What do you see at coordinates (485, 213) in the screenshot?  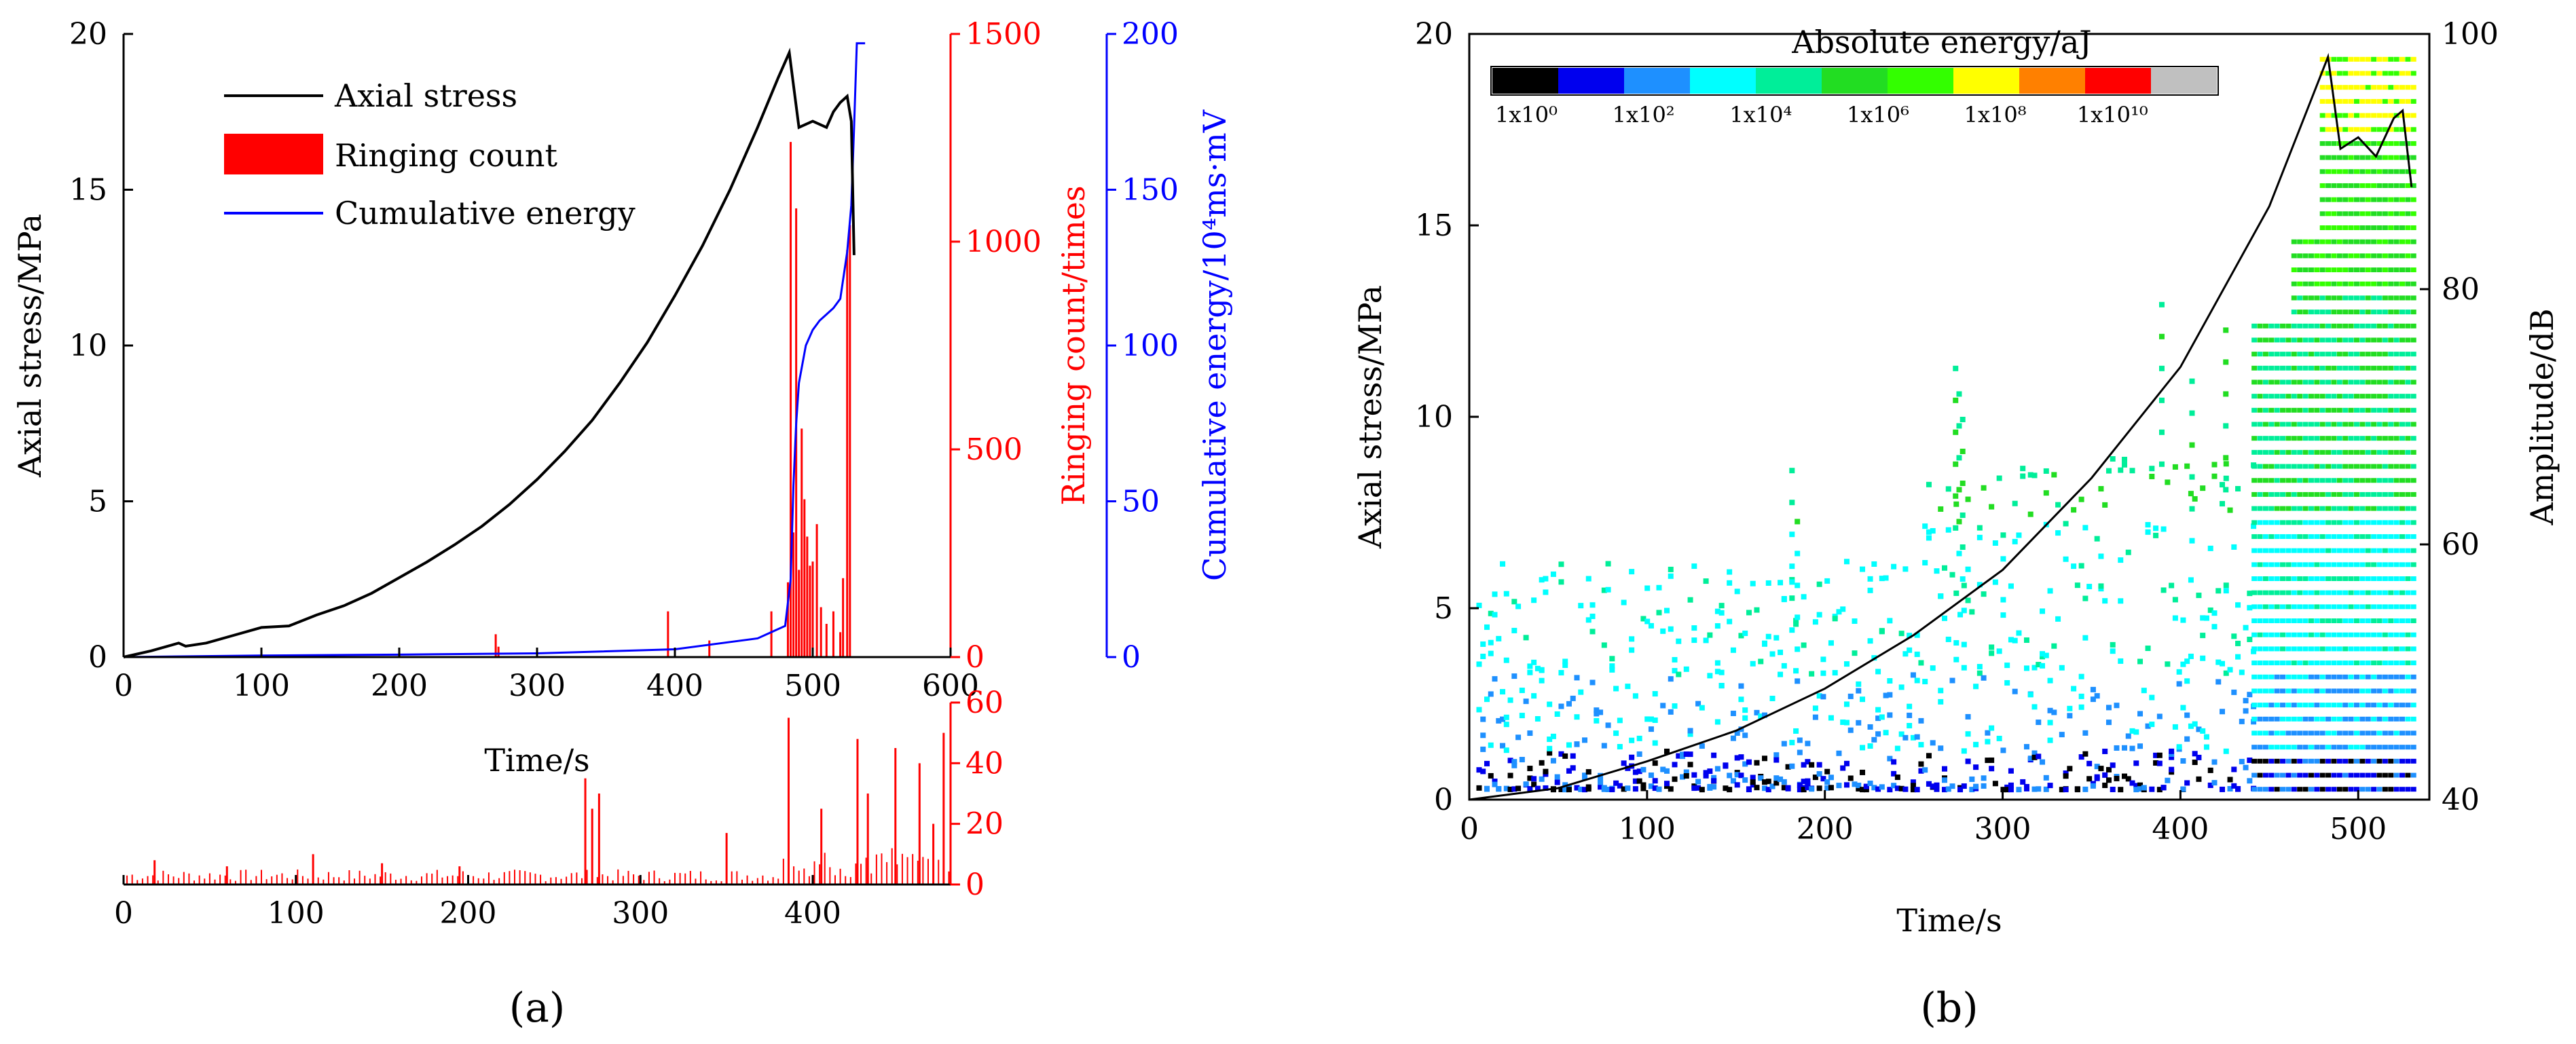 I see `legend-cumulative-energy-label: Cumulative energy` at bounding box center [485, 213].